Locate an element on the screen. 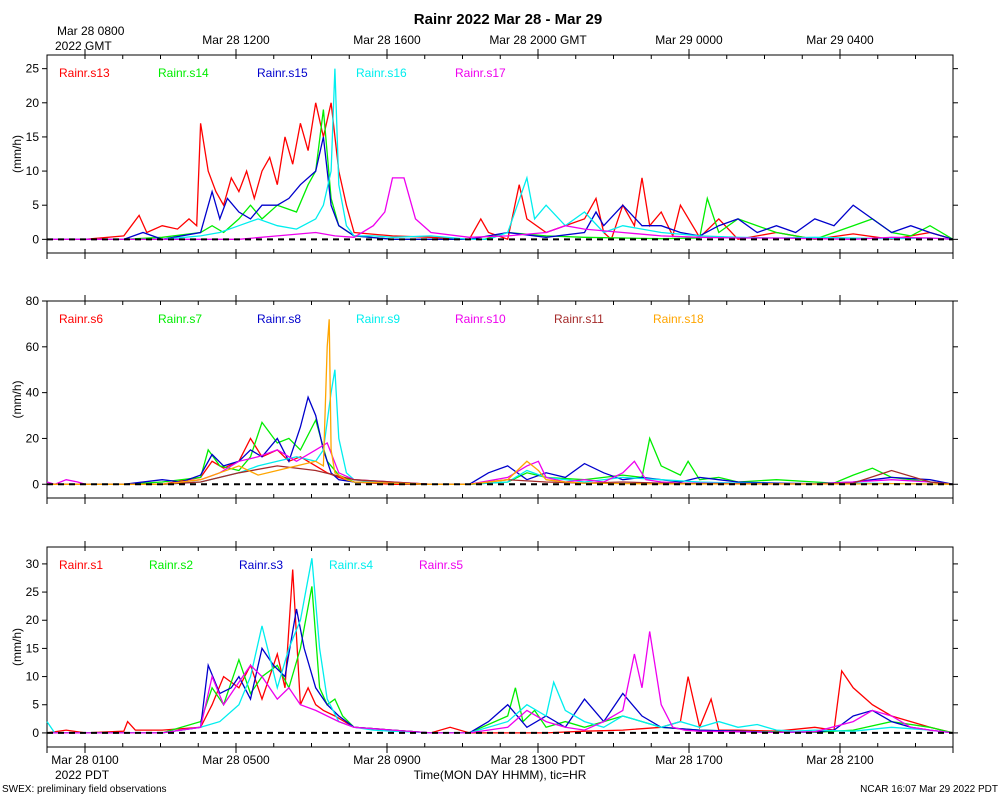 The height and width of the screenshot is (800, 1000). footer-left: SWEX: preliminary field observations is located at coordinates (84, 789).